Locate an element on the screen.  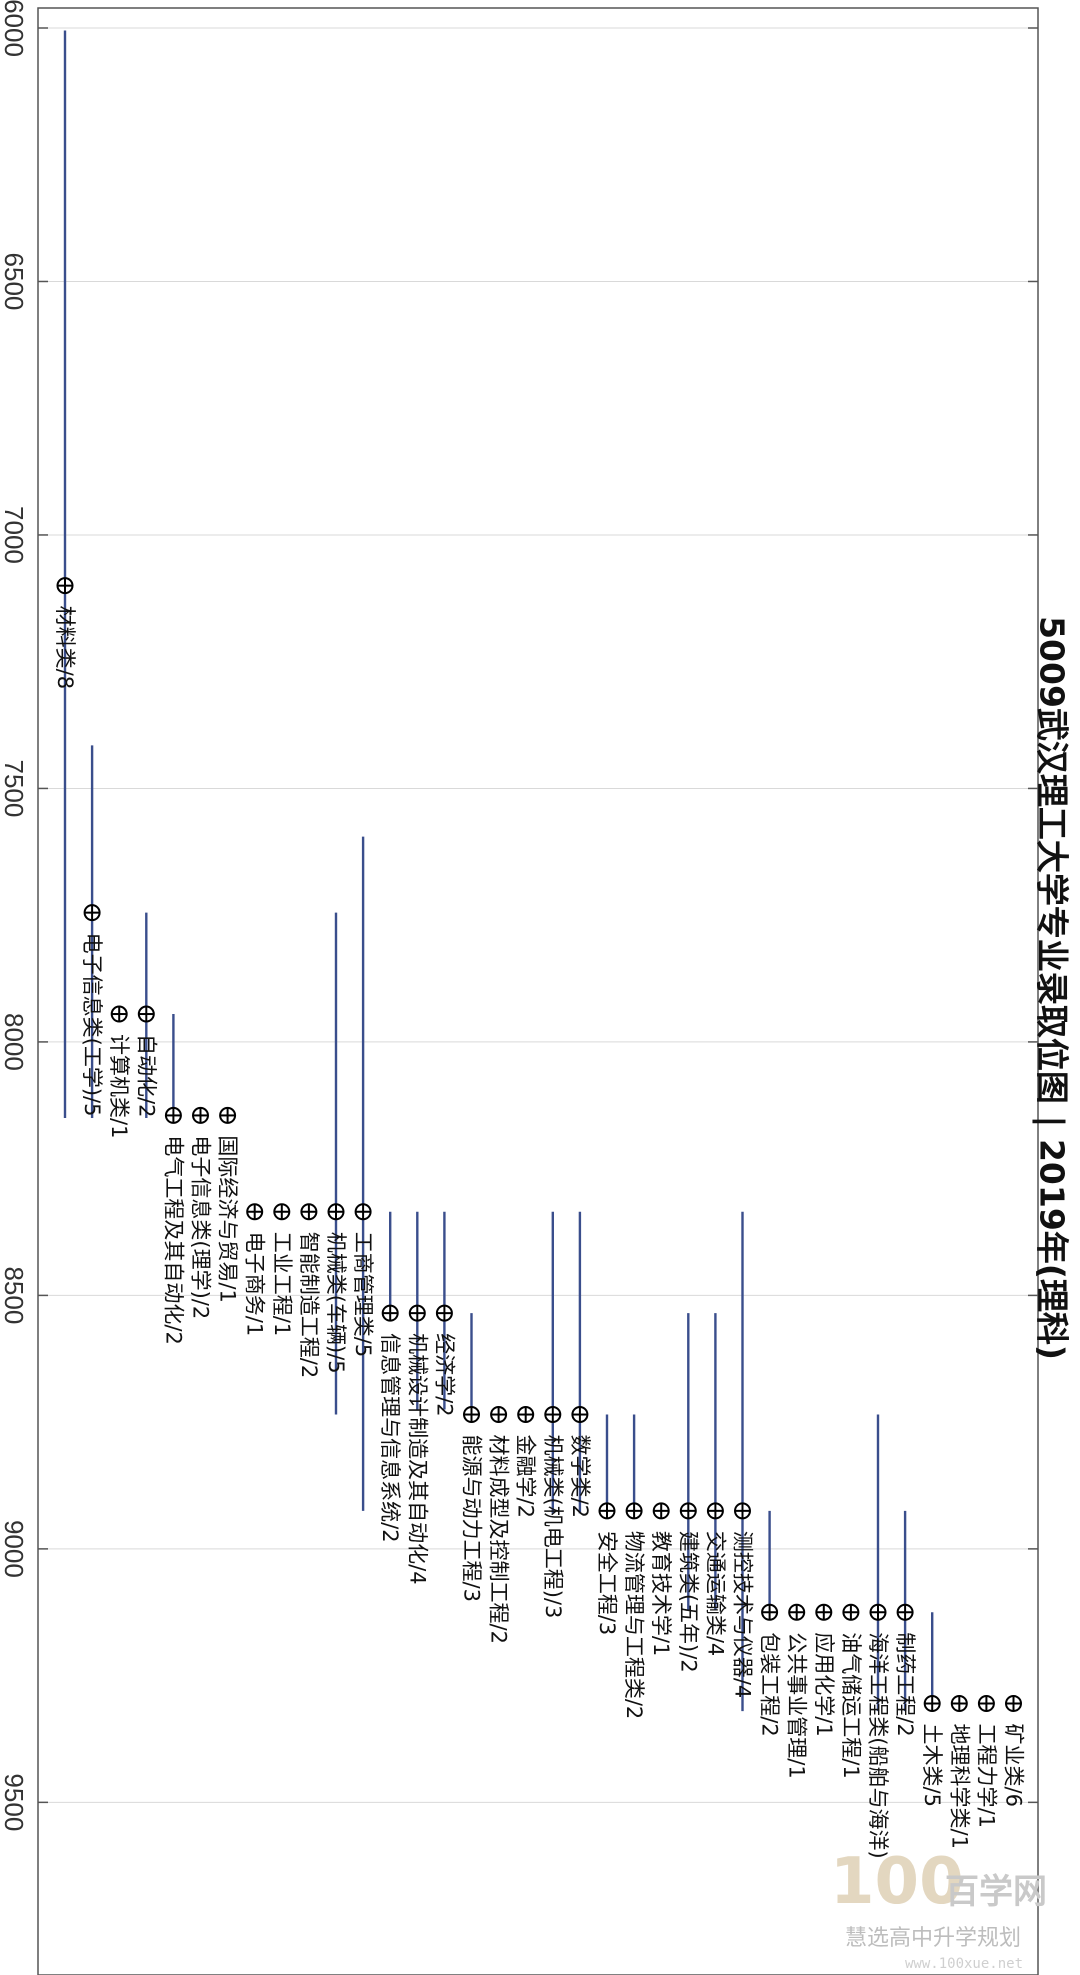
major-label: 建筑类(五年)/2 is located at coordinates (688, 1602).